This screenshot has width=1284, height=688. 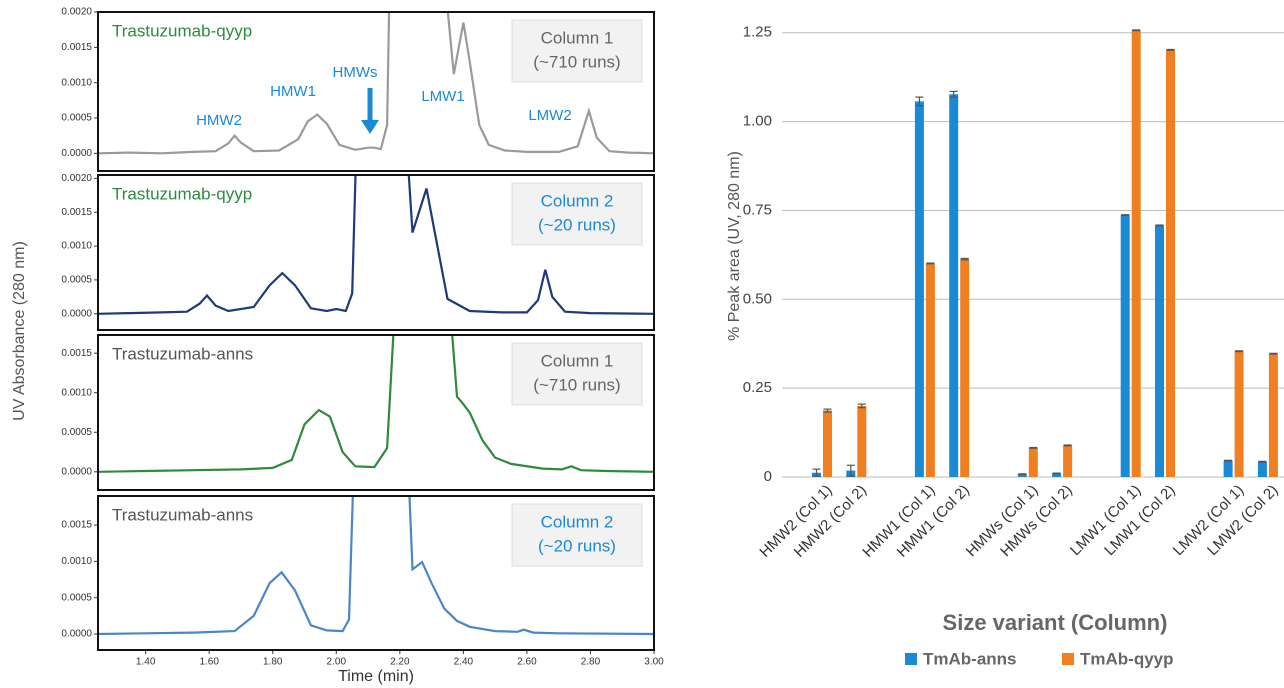 I want to click on x-tick-label: 2.60, so click(x=527, y=662).